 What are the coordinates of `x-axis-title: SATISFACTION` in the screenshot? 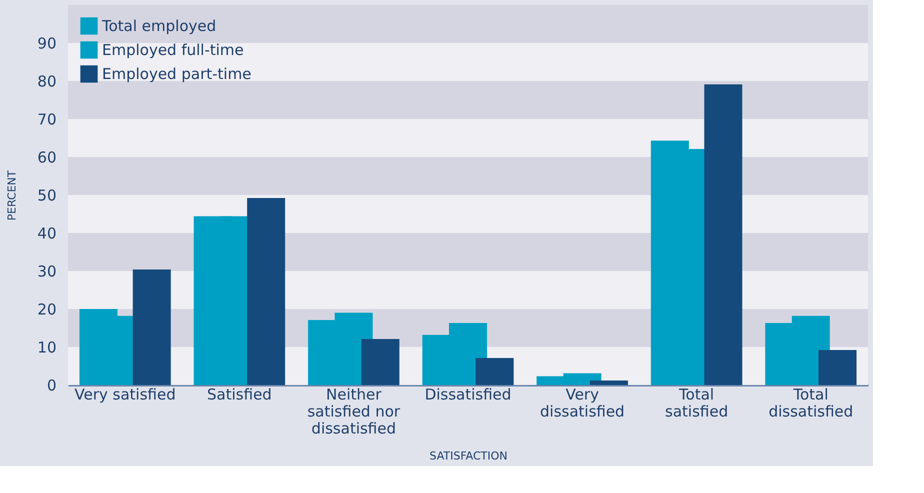 It's located at (469, 456).